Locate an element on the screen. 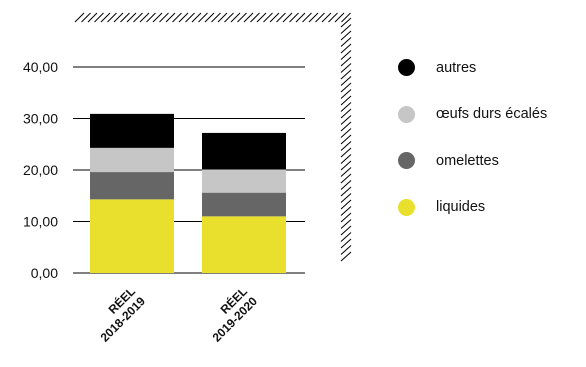  legend-item-oeufs: œufs durs écalés is located at coordinates (492, 114).